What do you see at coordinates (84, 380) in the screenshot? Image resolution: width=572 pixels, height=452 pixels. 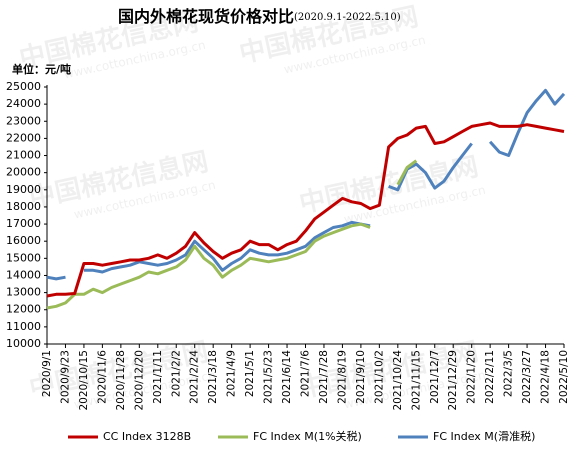 I see `x-tick-label: 2020/10/15` at bounding box center [84, 380].